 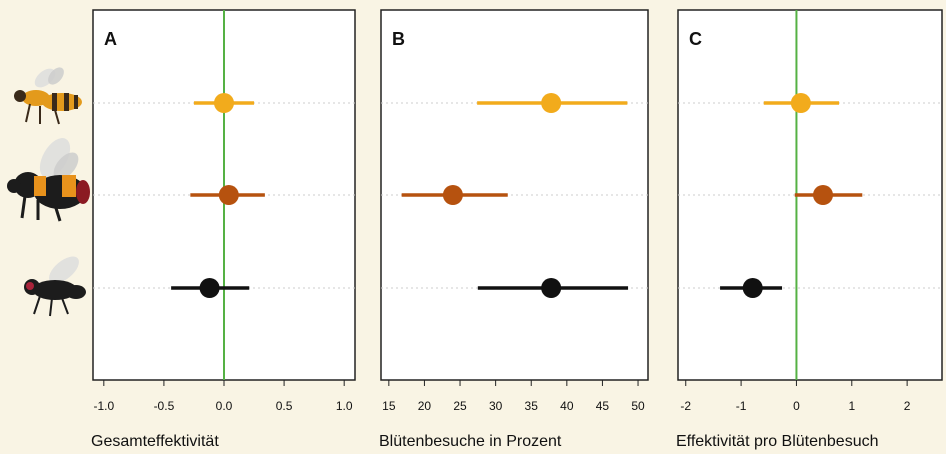 I want to click on x-tick-label: 50, so click(x=638, y=406).